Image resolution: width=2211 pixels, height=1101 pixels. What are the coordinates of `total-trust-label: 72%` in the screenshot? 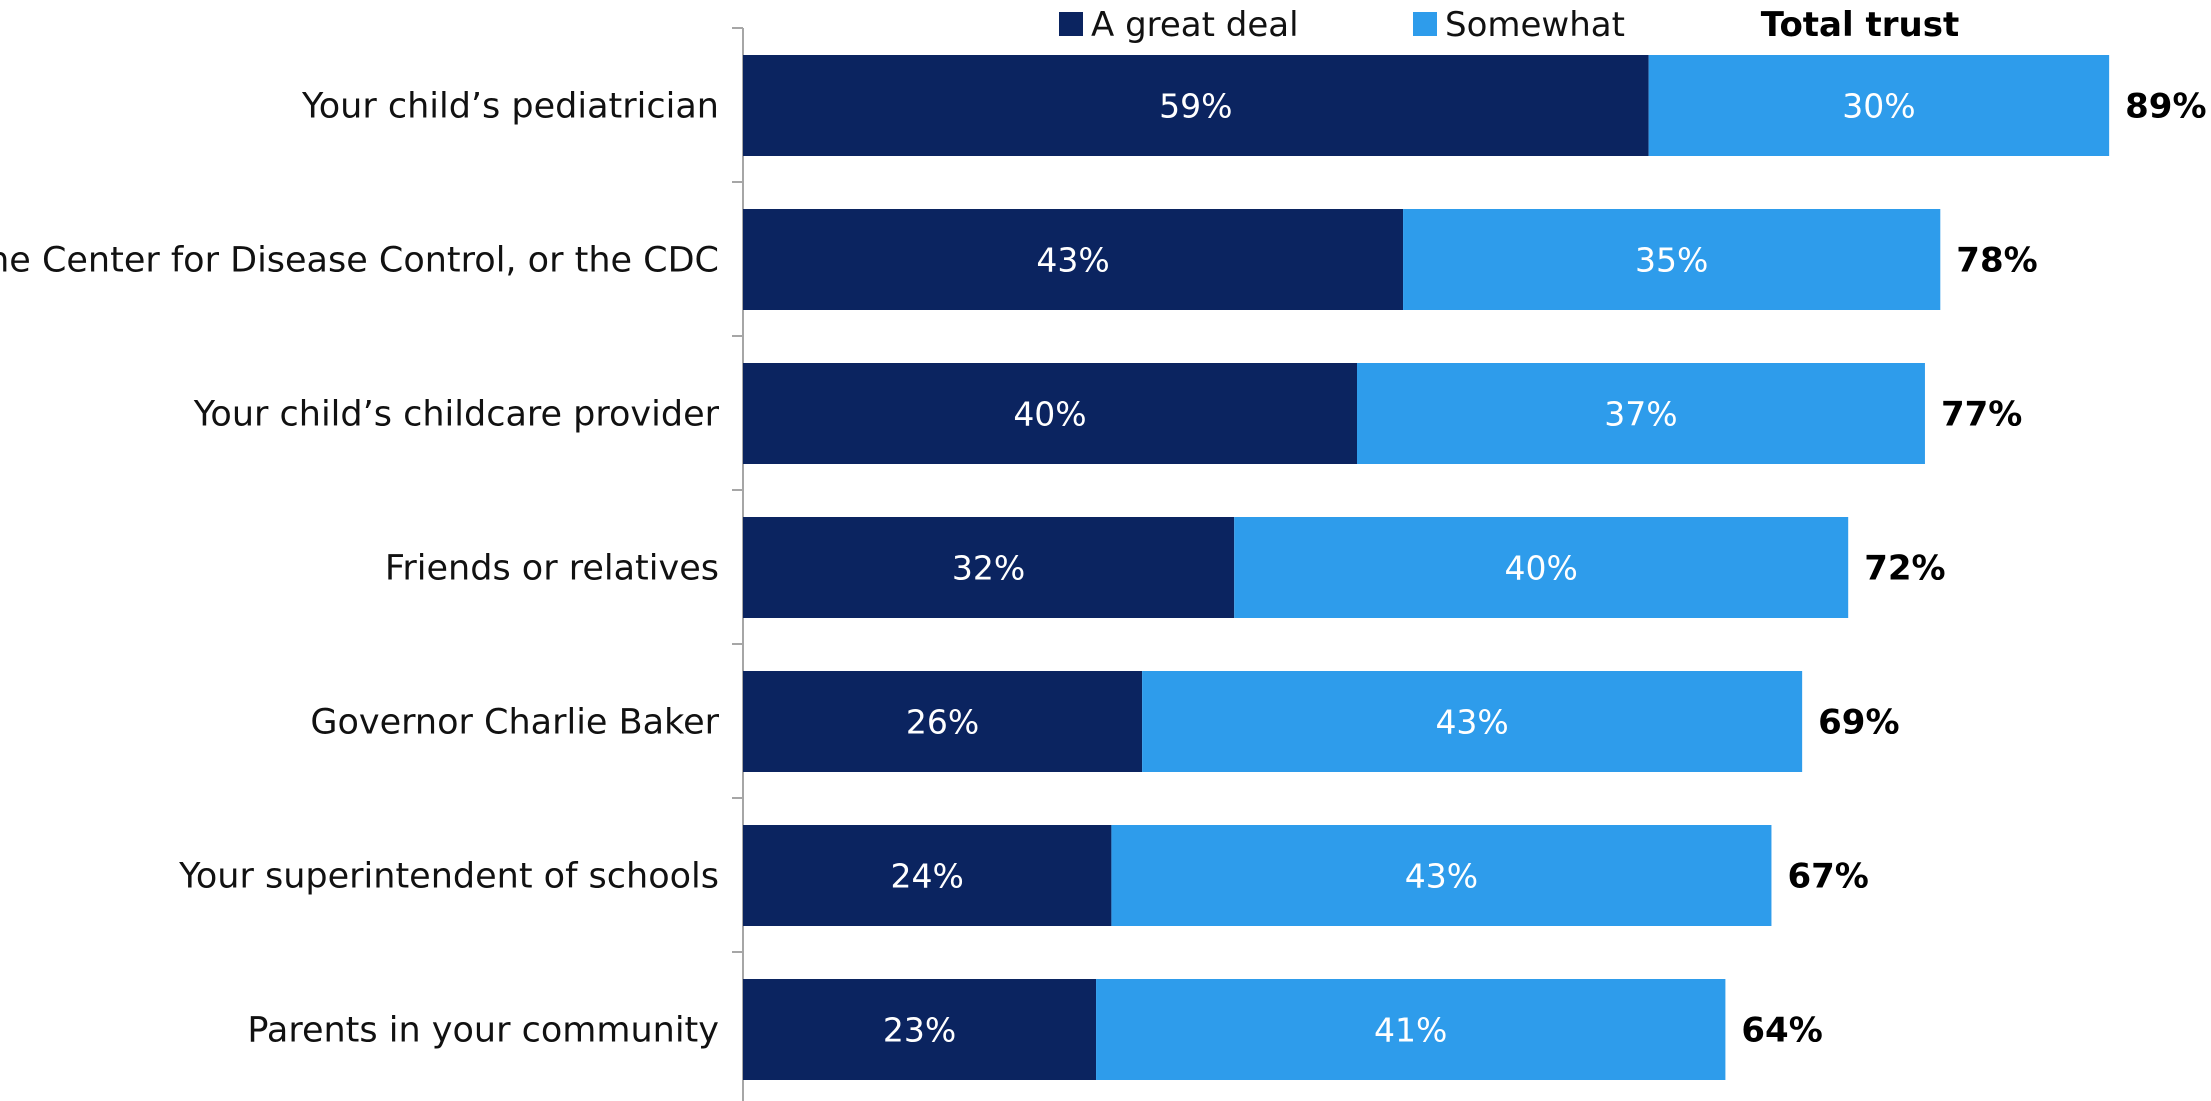 It's located at (1904, 569).